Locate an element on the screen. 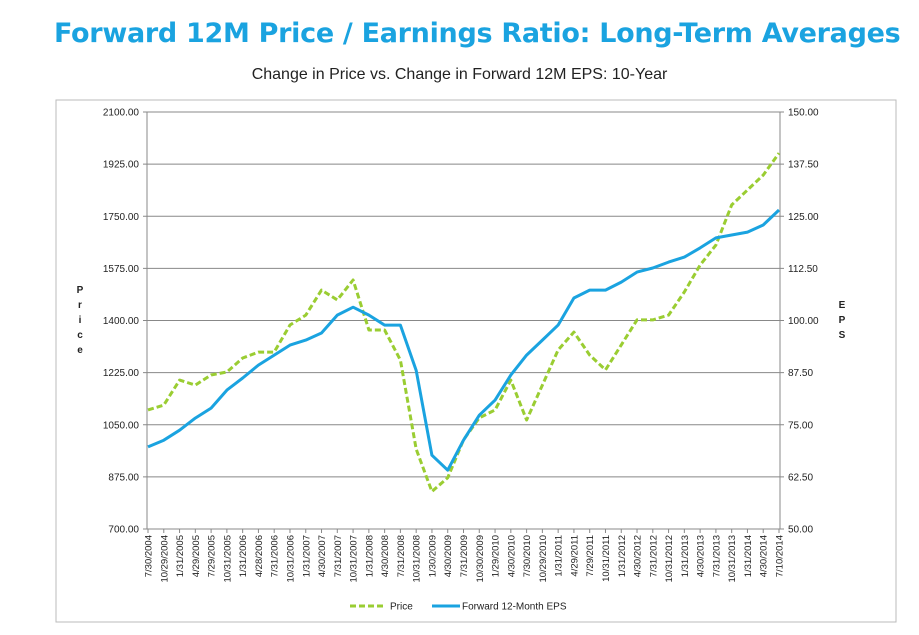  y-tick-label: 1575.00 is located at coordinates (121, 269).